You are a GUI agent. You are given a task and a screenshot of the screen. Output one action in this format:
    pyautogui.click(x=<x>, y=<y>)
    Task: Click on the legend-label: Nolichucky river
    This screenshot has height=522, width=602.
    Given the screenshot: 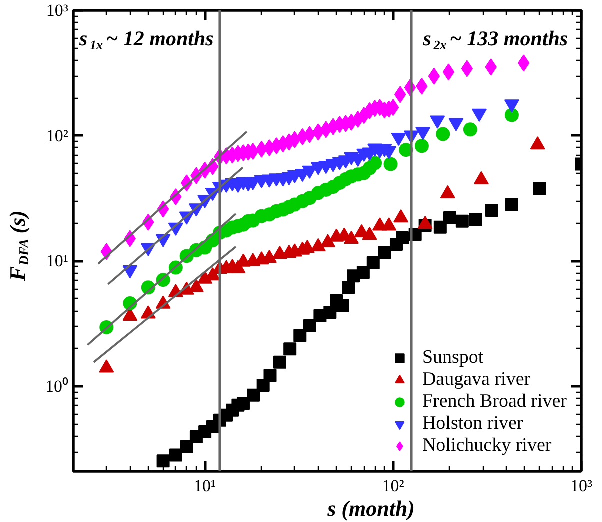 What is the action you would take?
    pyautogui.click(x=487, y=446)
    